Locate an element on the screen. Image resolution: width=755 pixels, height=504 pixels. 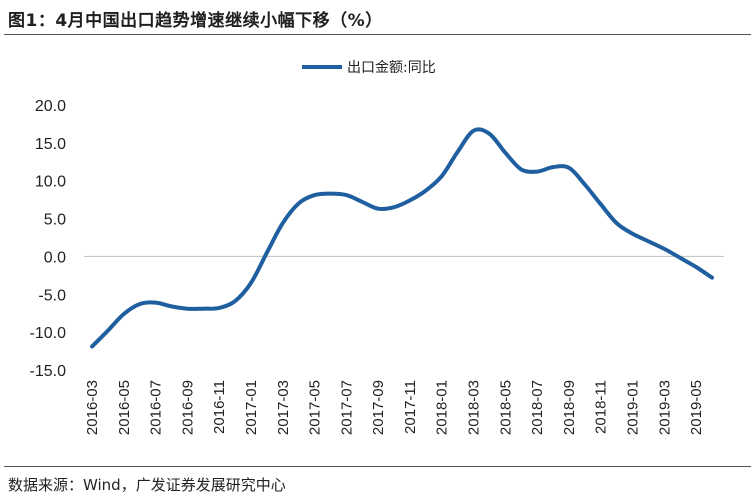
y-tick-label: 10.0 is located at coordinates (50, 182).